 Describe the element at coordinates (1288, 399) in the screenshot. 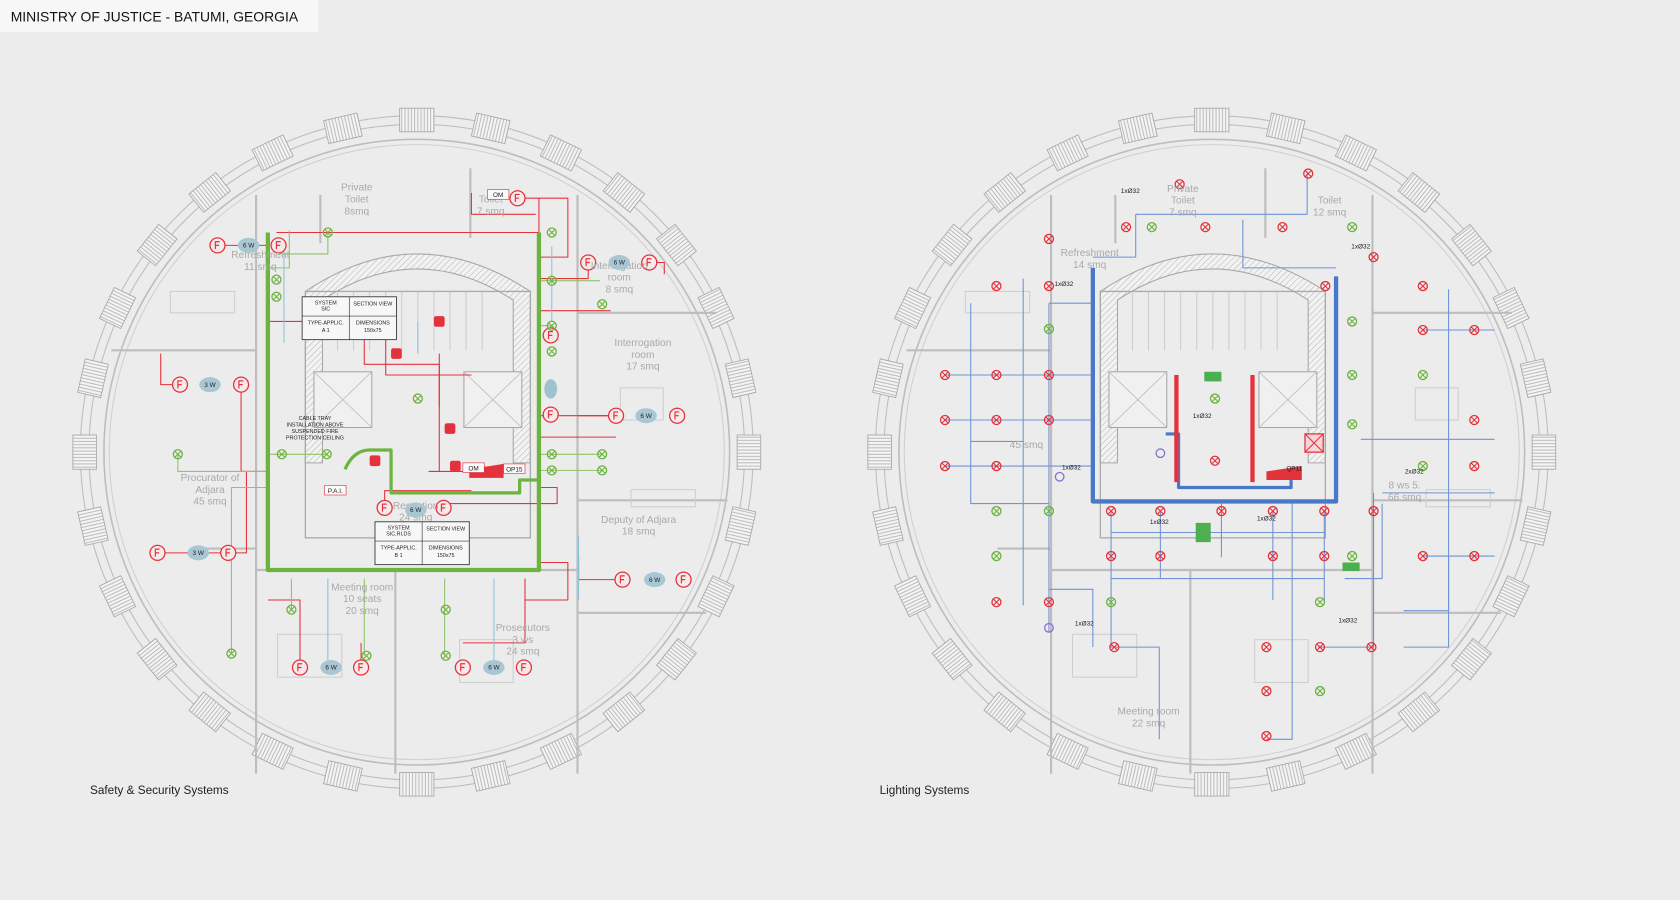

I see `elevator-cross` at that location.